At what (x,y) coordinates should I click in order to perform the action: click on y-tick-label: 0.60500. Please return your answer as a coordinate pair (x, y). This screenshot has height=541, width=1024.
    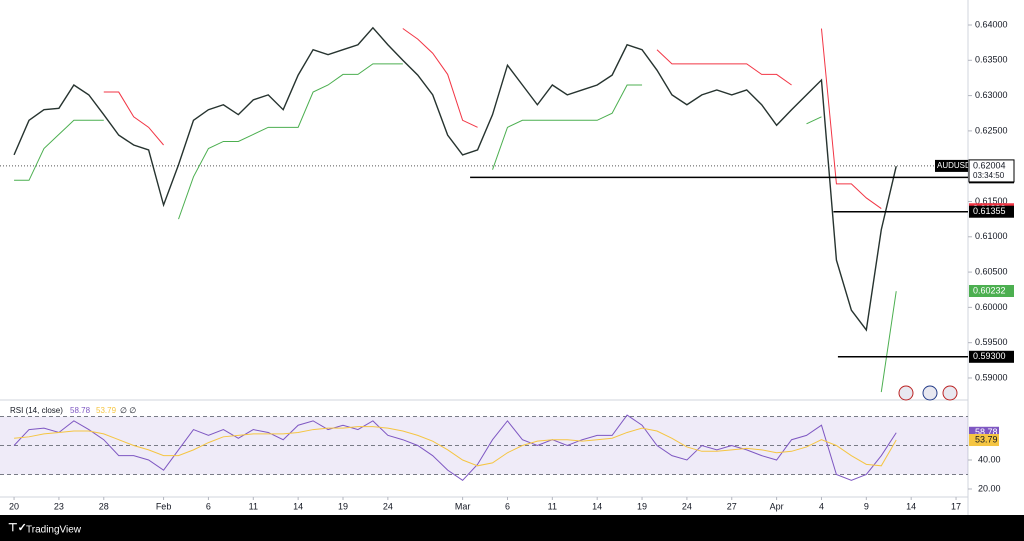
    Looking at the image, I should click on (991, 271).